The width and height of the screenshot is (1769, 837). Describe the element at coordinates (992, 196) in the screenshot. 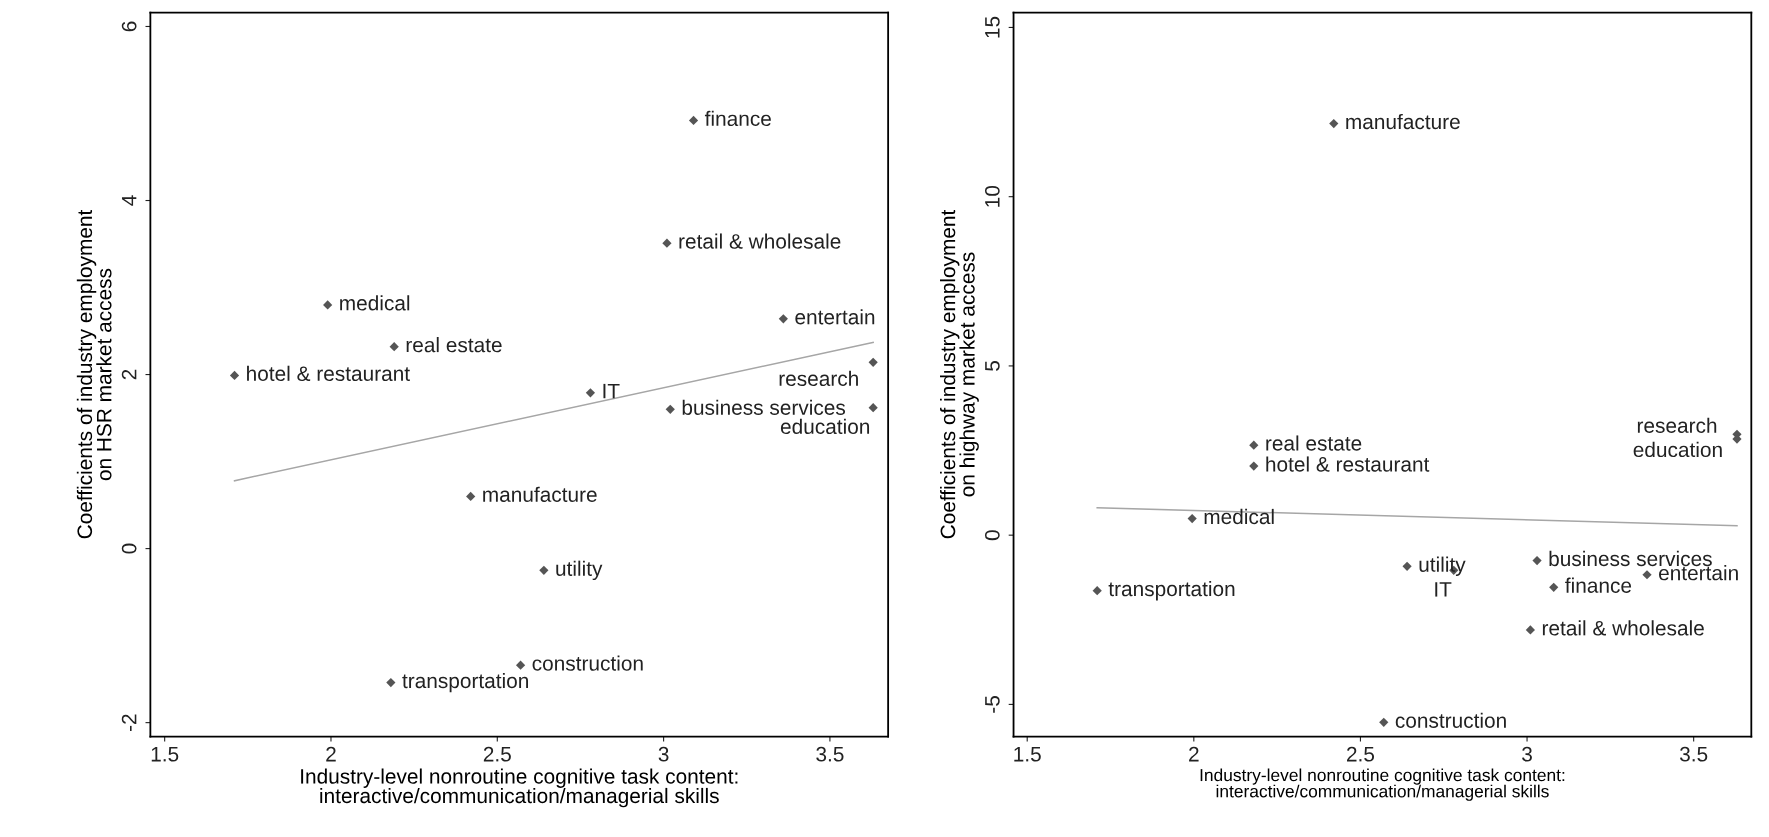

I see `y-tick-label: 10` at that location.